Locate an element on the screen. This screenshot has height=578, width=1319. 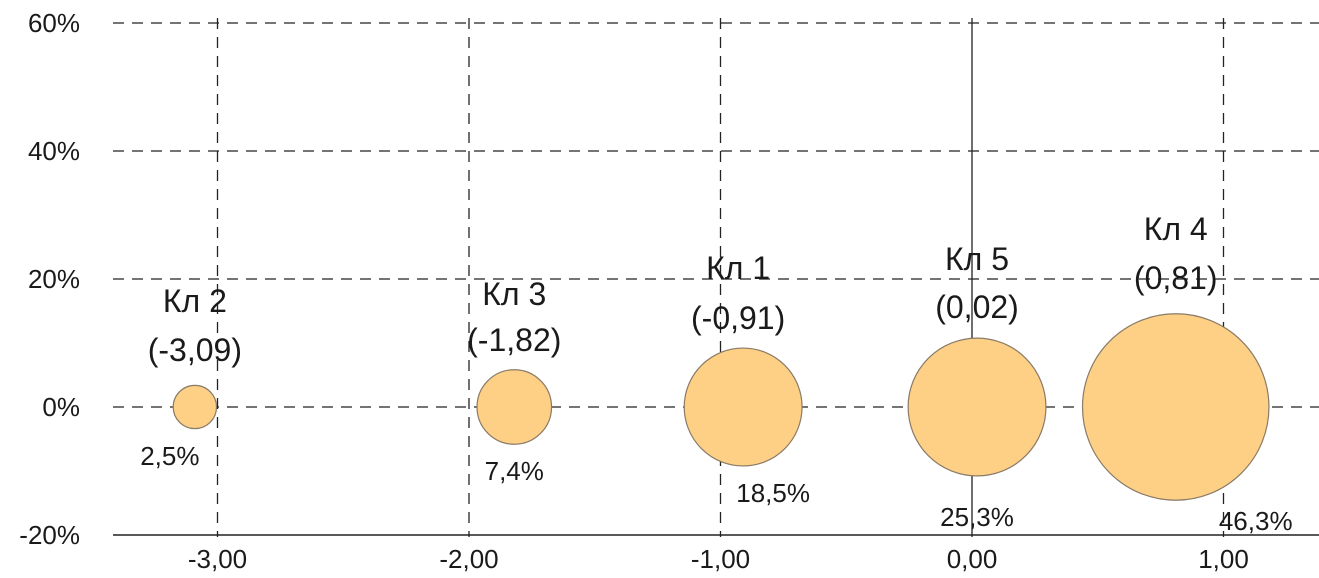
y-tick-label: -20% is located at coordinates (49, 535).